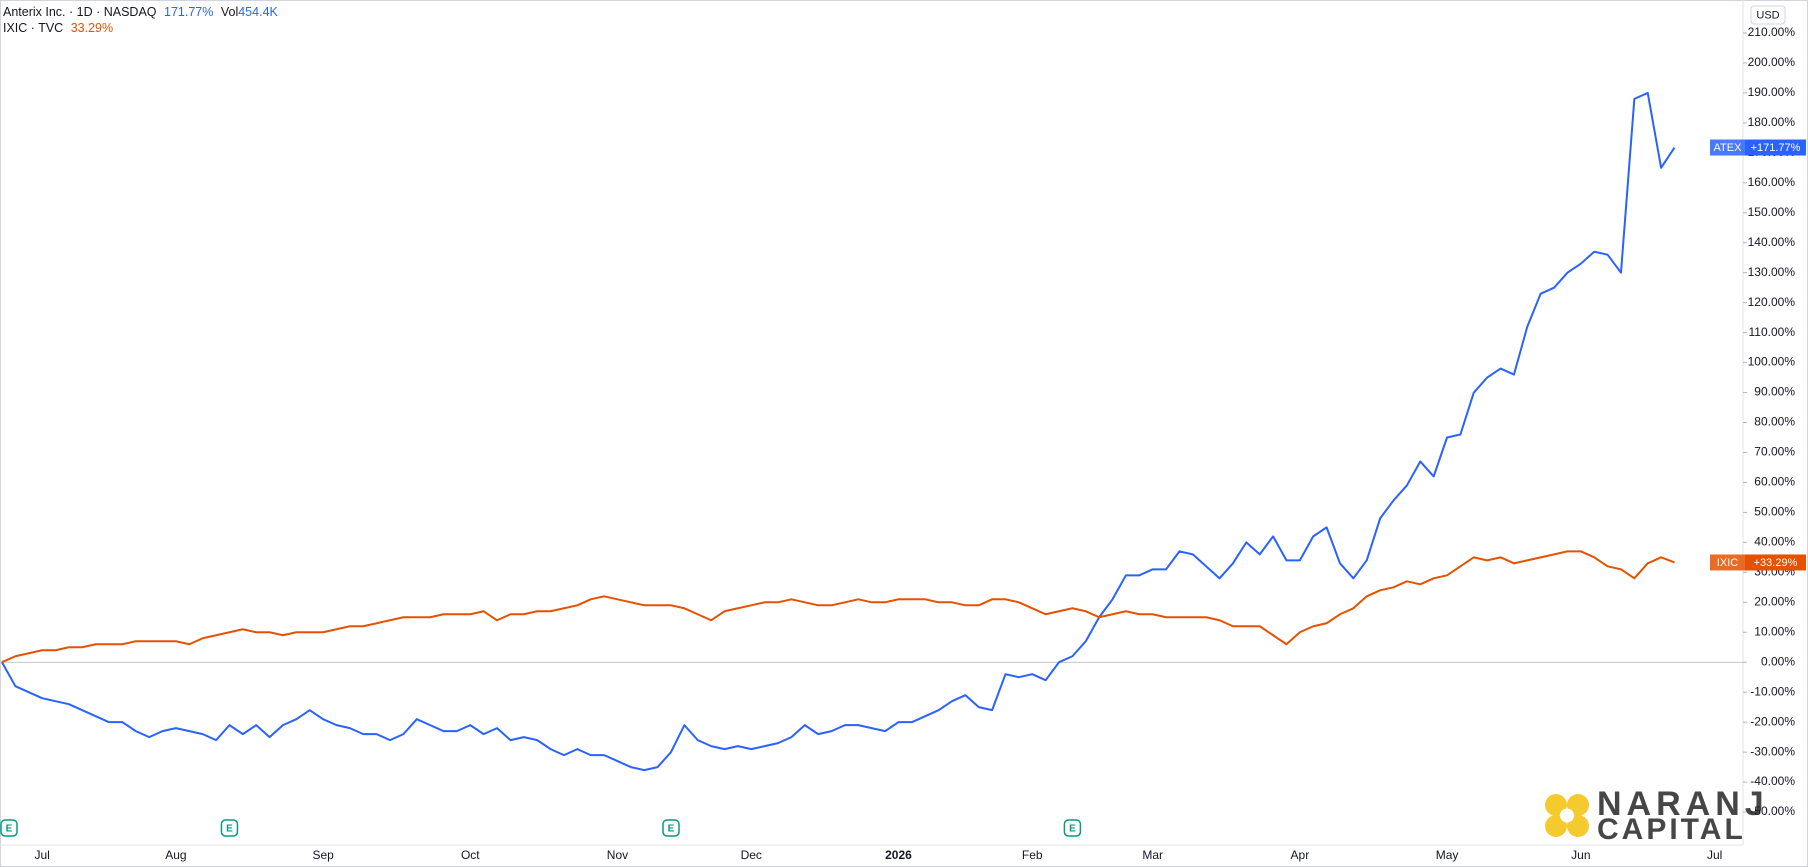  Describe the element at coordinates (1772, 332) in the screenshot. I see `y-tick-label: 110.00%` at that location.